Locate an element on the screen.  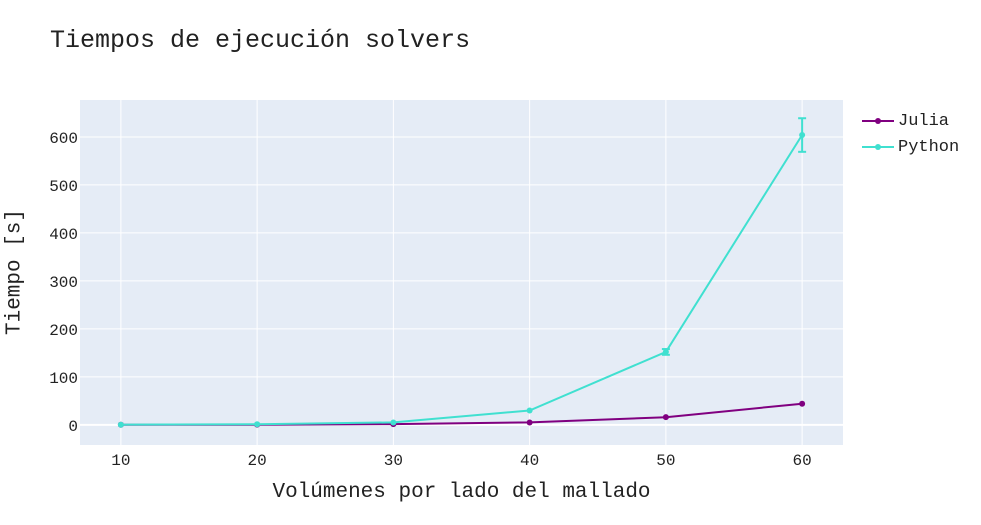
legend-item-python: Python is located at coordinates (910, 147).